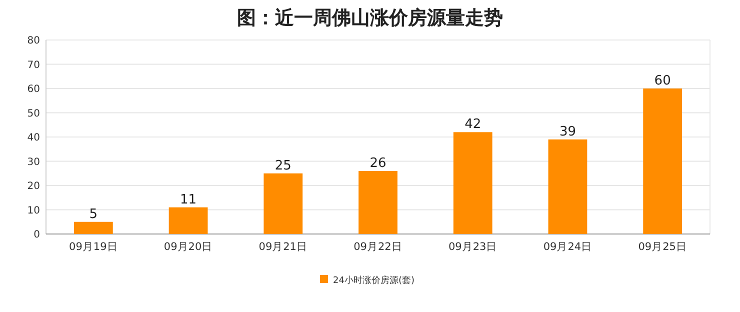  Describe the element at coordinates (33, 162) in the screenshot. I see `ytick: 30` at that location.